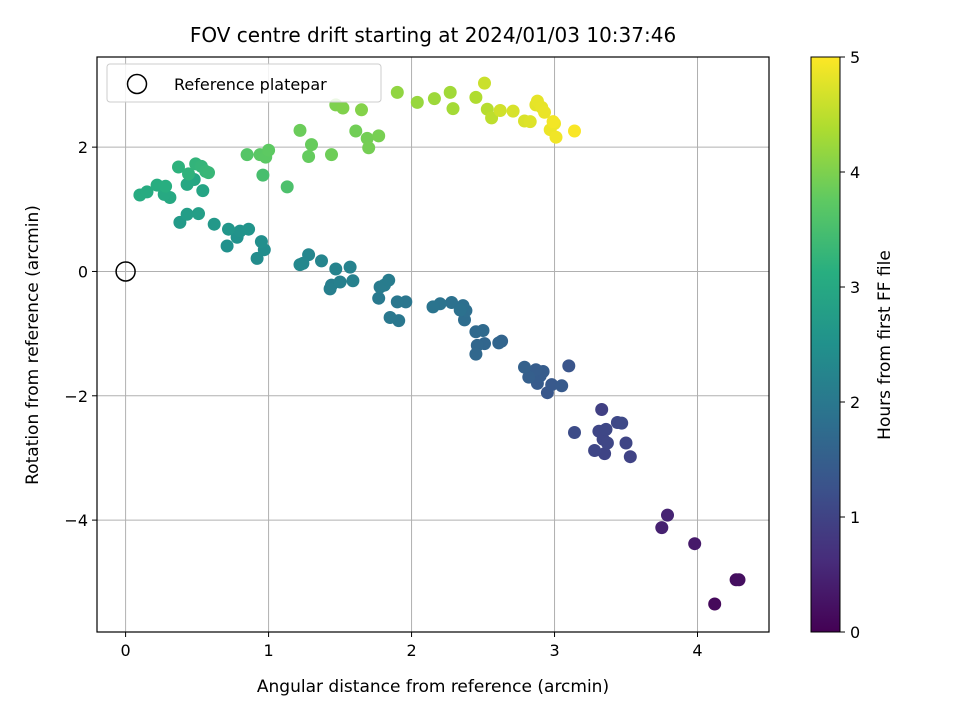 The width and height of the screenshot is (960, 720). I want to click on legend-marker, so click(137, 84).